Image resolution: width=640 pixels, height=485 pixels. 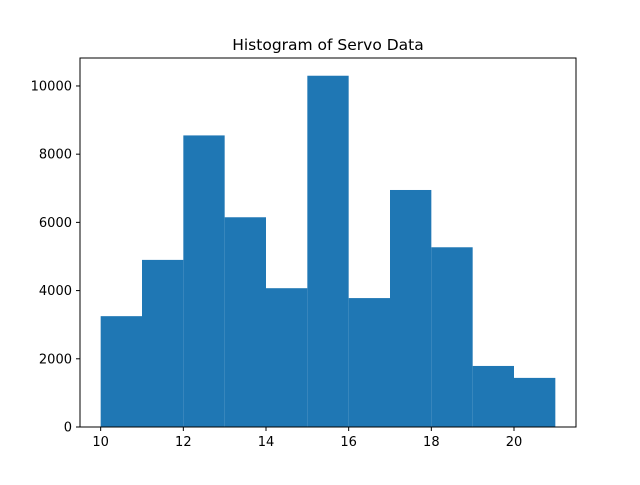 What do you see at coordinates (68, 428) in the screenshot?
I see `y-tick-label: 0` at bounding box center [68, 428].